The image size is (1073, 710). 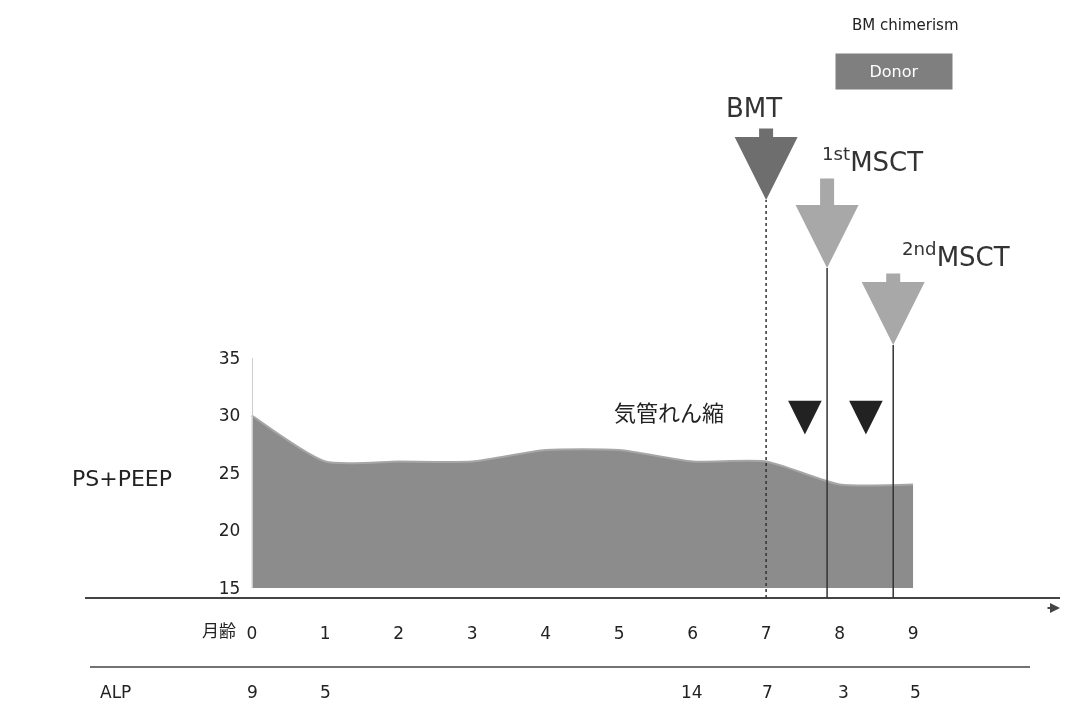 I want to click on y-tick-label: 30, so click(x=229, y=415).